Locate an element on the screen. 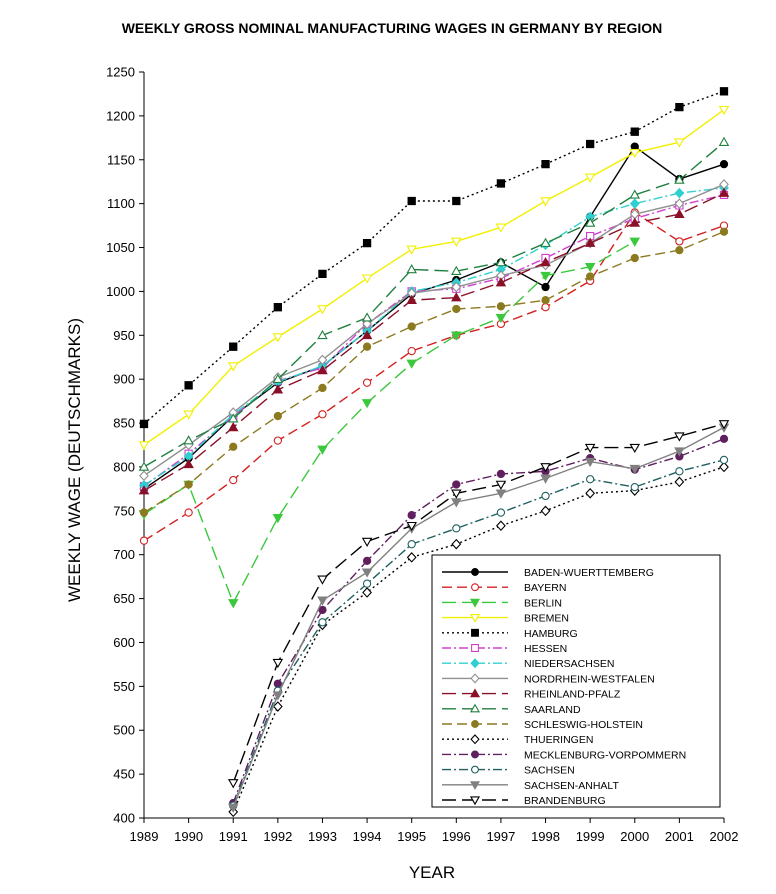 The height and width of the screenshot is (894, 776). legend-box is located at coordinates (576, 681).